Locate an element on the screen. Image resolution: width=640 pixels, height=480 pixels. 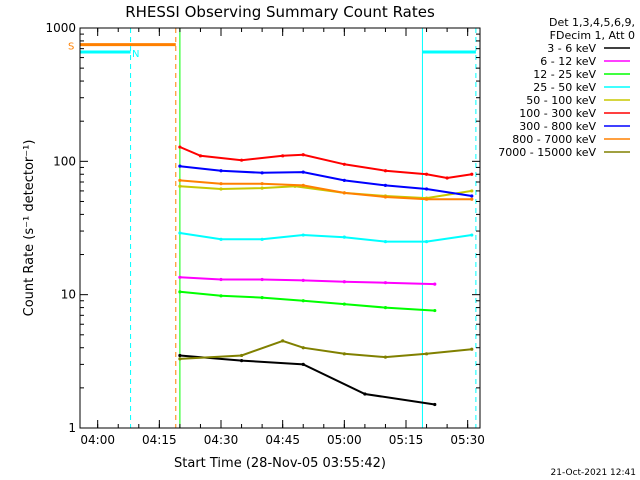
x-tick-label: 04:45 is located at coordinates (282, 440).